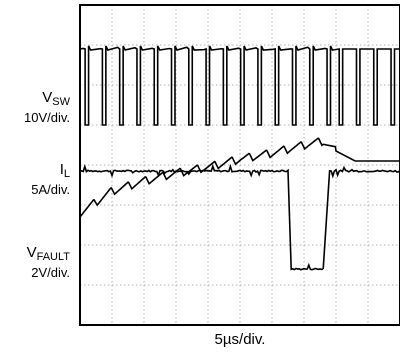 This screenshot has width=400, height=360. I want to click on label-vfault: VFAULT 2V/div., so click(48, 262).